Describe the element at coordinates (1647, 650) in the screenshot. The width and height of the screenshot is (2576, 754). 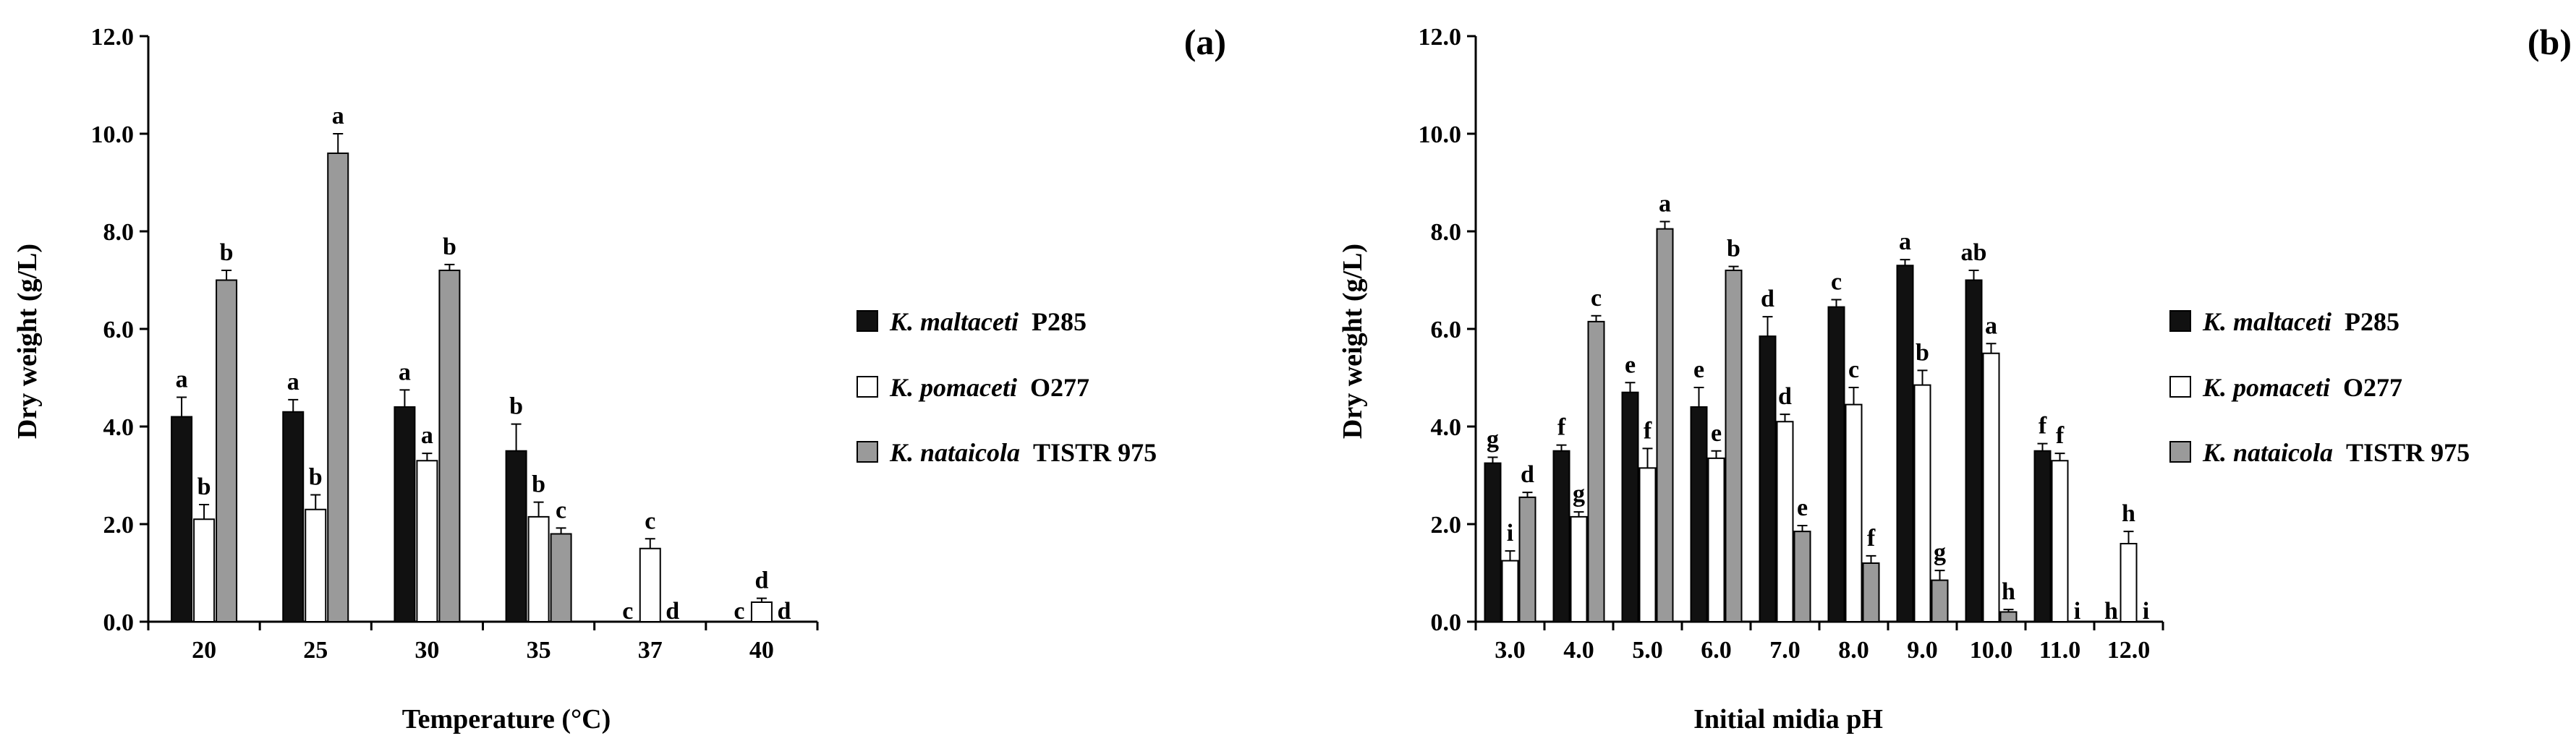
I see `panel-b-x-tick-label: 5.0` at that location.